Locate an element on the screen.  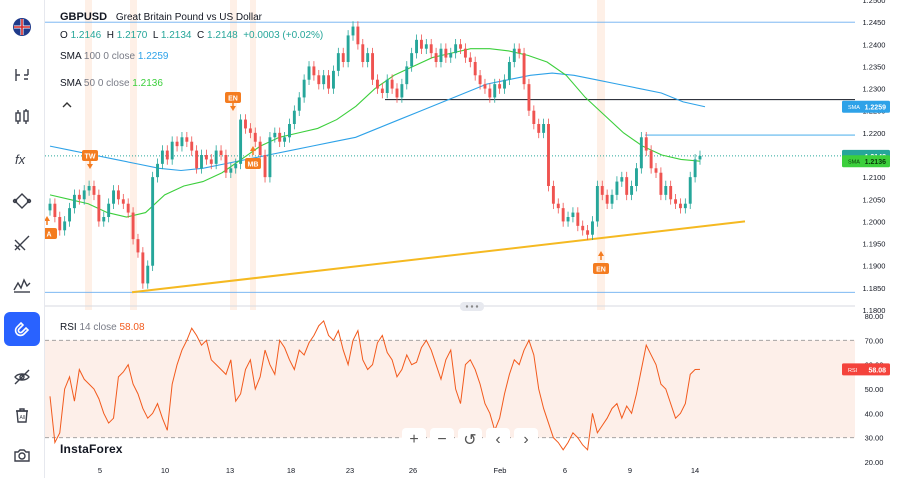
rsi-label: RSI is located at coordinates (68, 327).